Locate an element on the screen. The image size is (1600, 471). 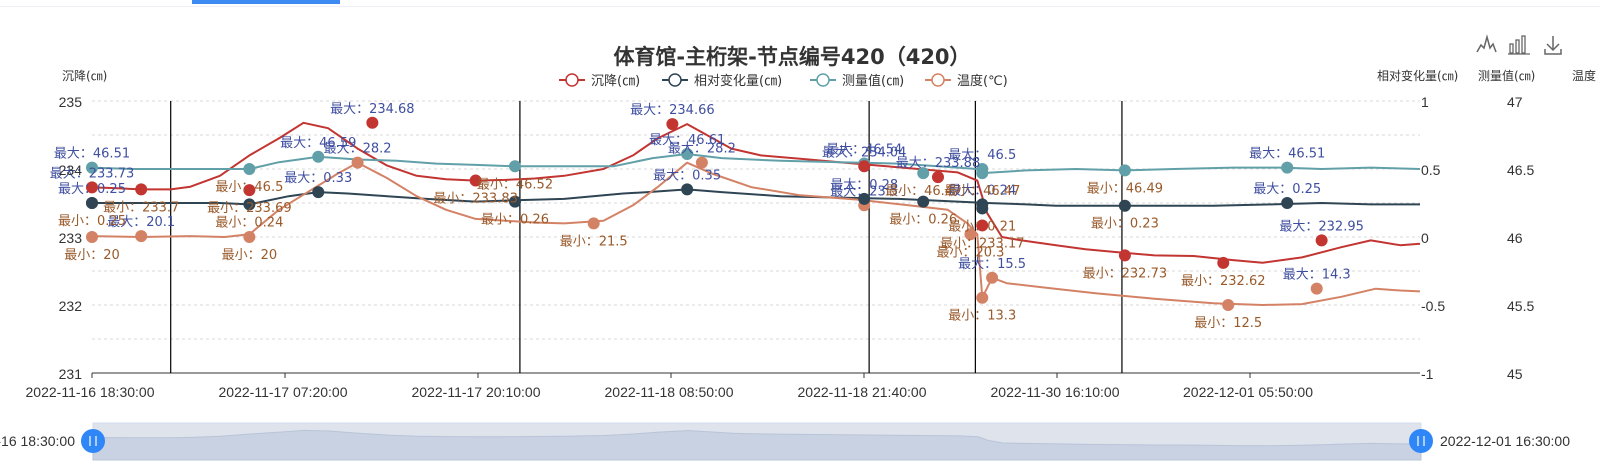
data-zoom-start-handle is located at coordinates (93, 441).